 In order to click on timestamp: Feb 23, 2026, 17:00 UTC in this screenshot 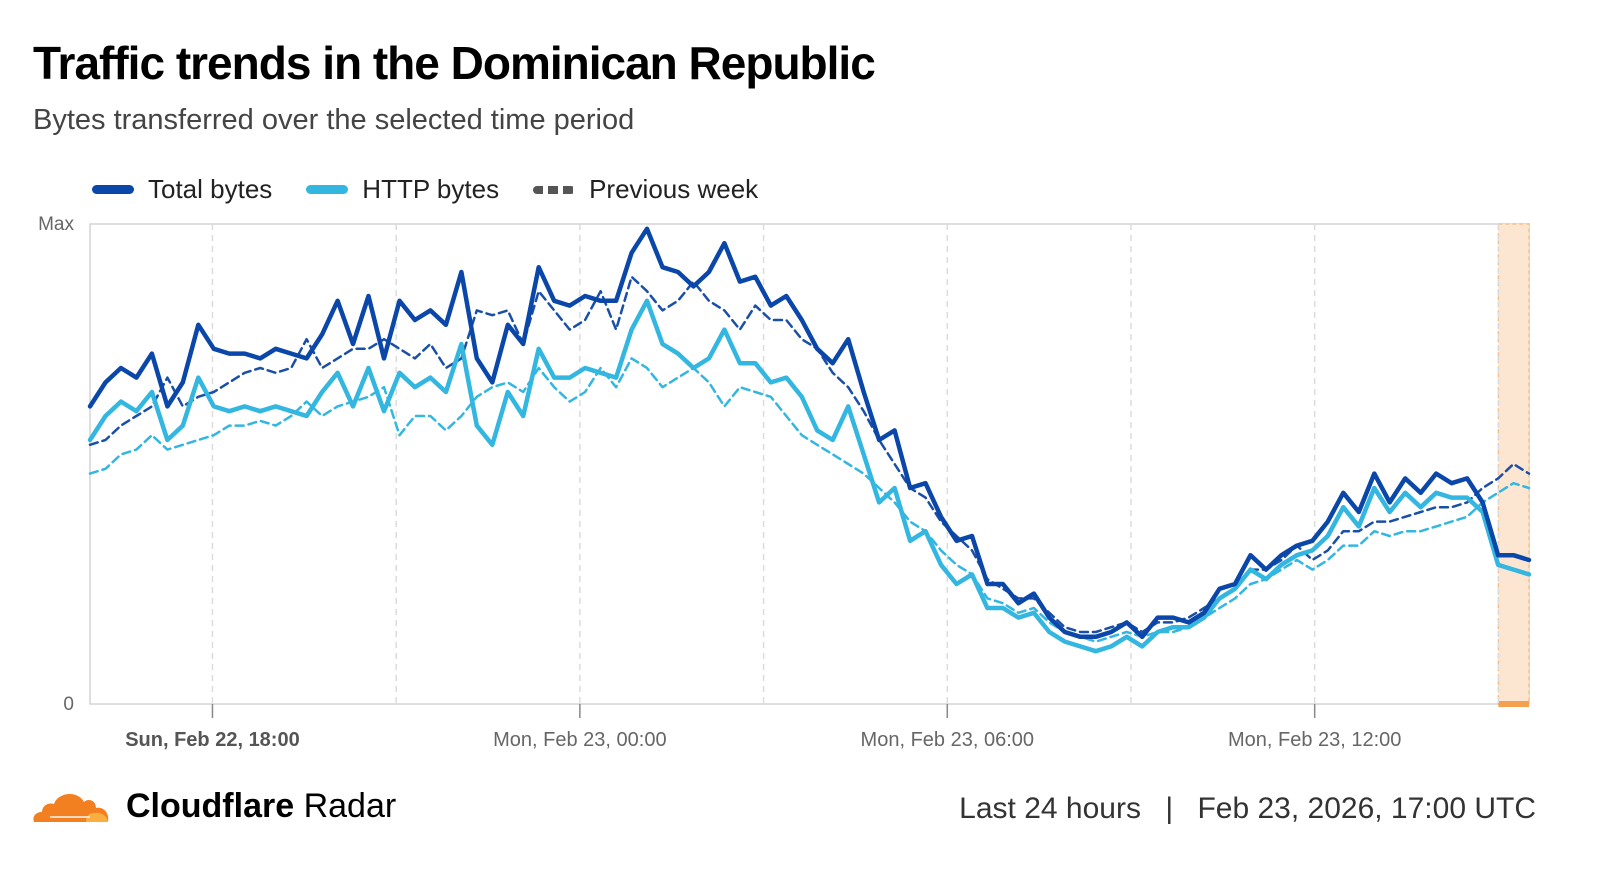, I will do `click(1366, 808)`.